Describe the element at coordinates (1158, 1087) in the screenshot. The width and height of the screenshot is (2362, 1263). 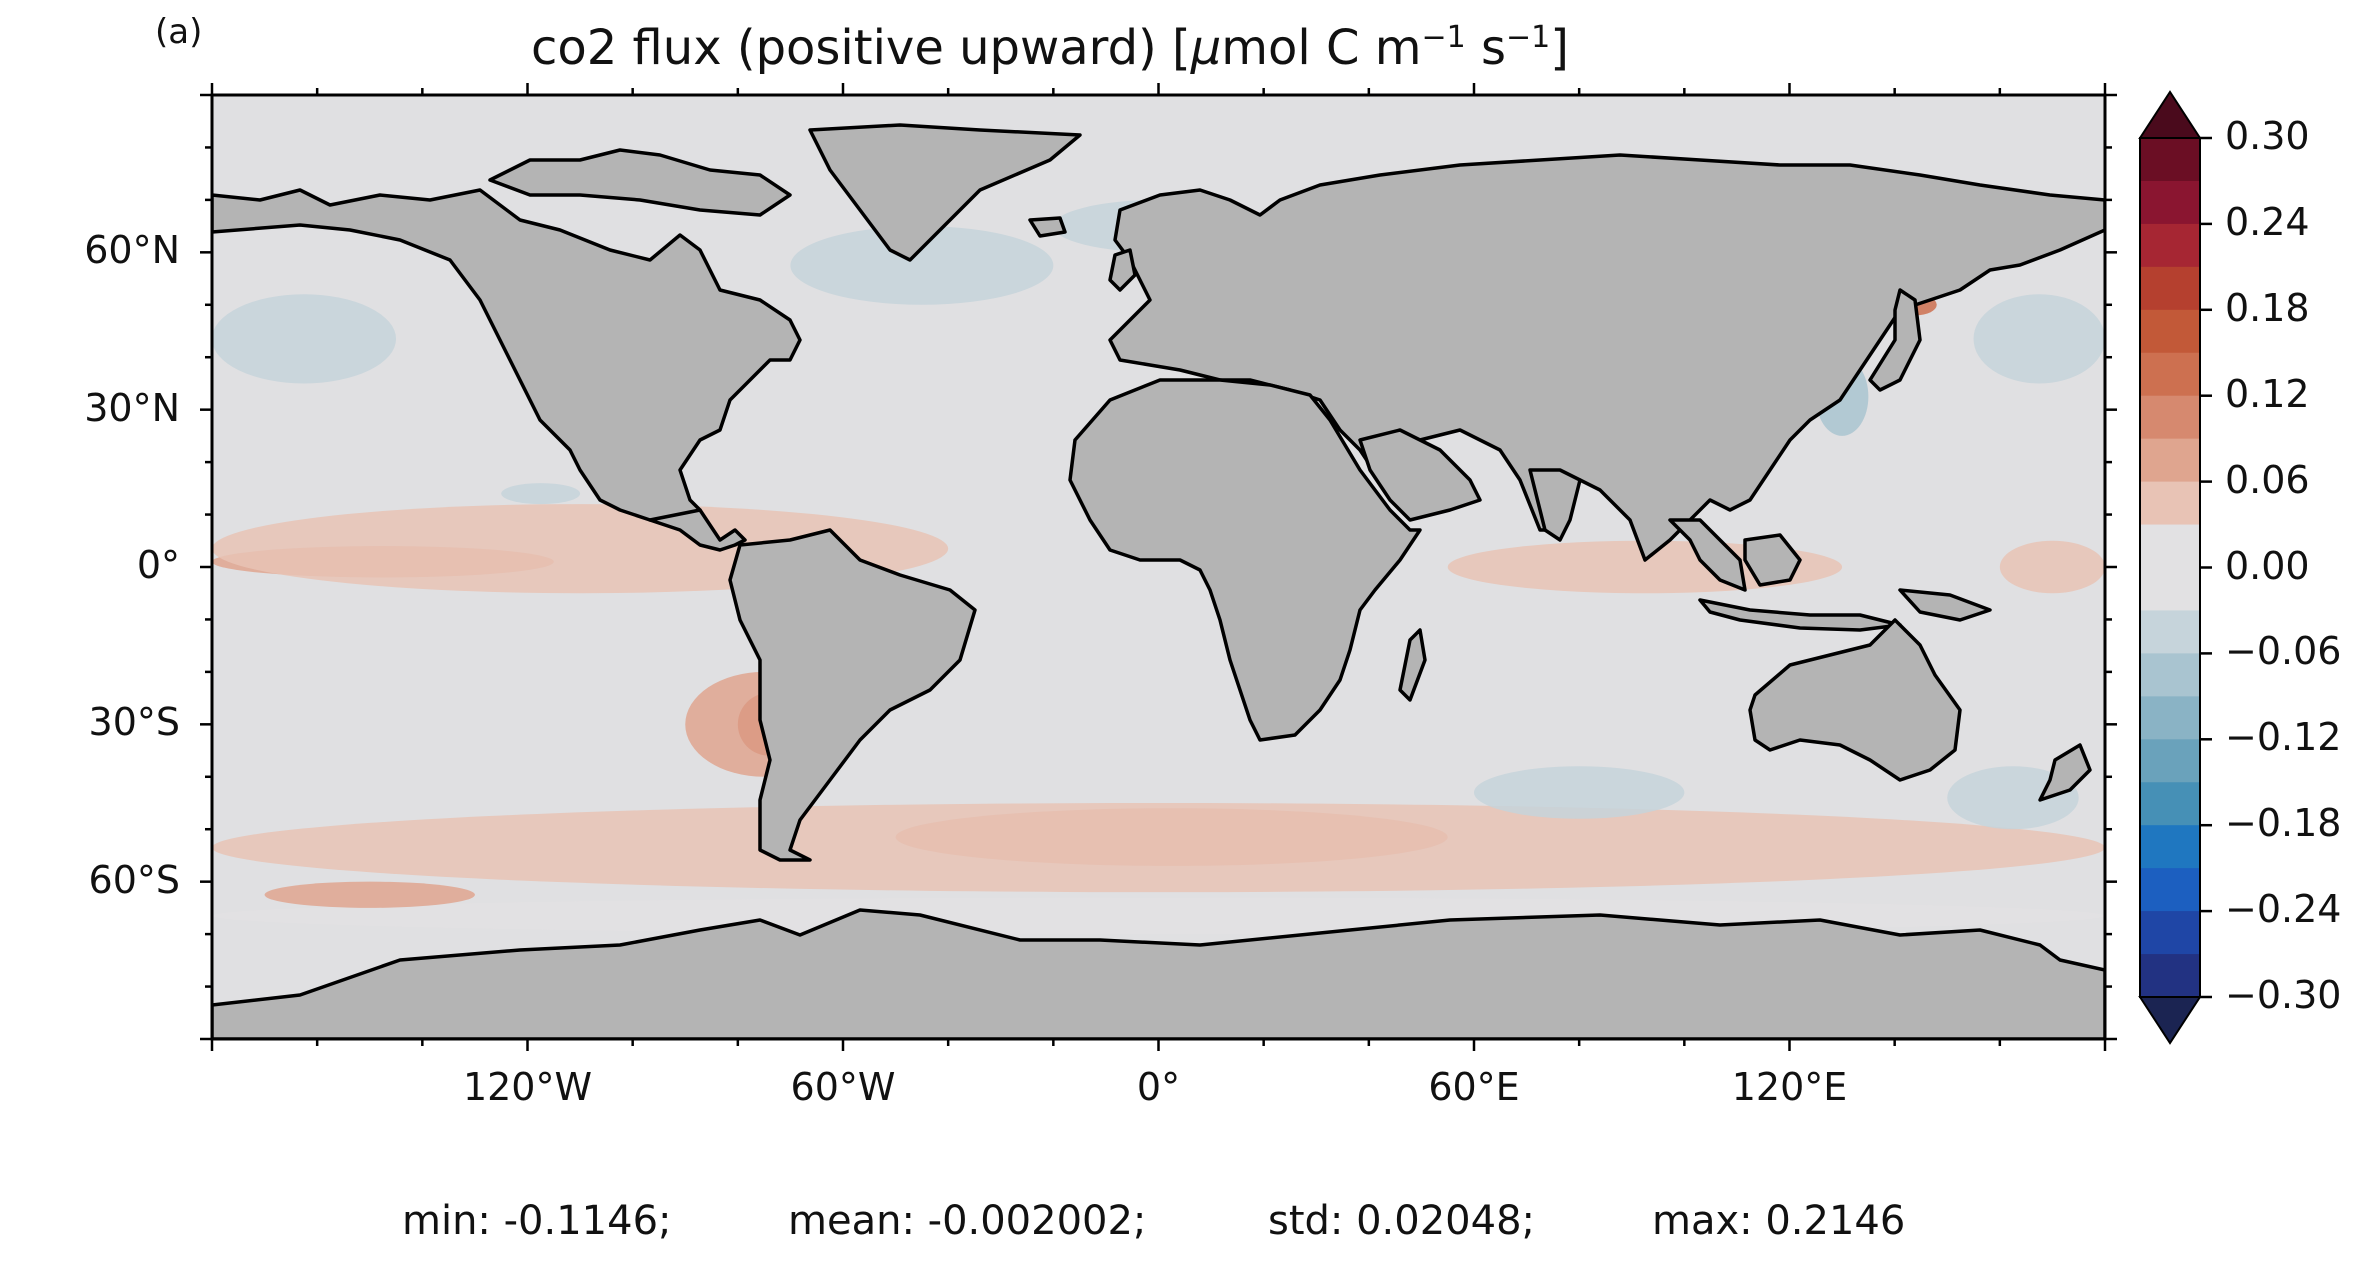
I see `lon-tick-label: 0°` at that location.